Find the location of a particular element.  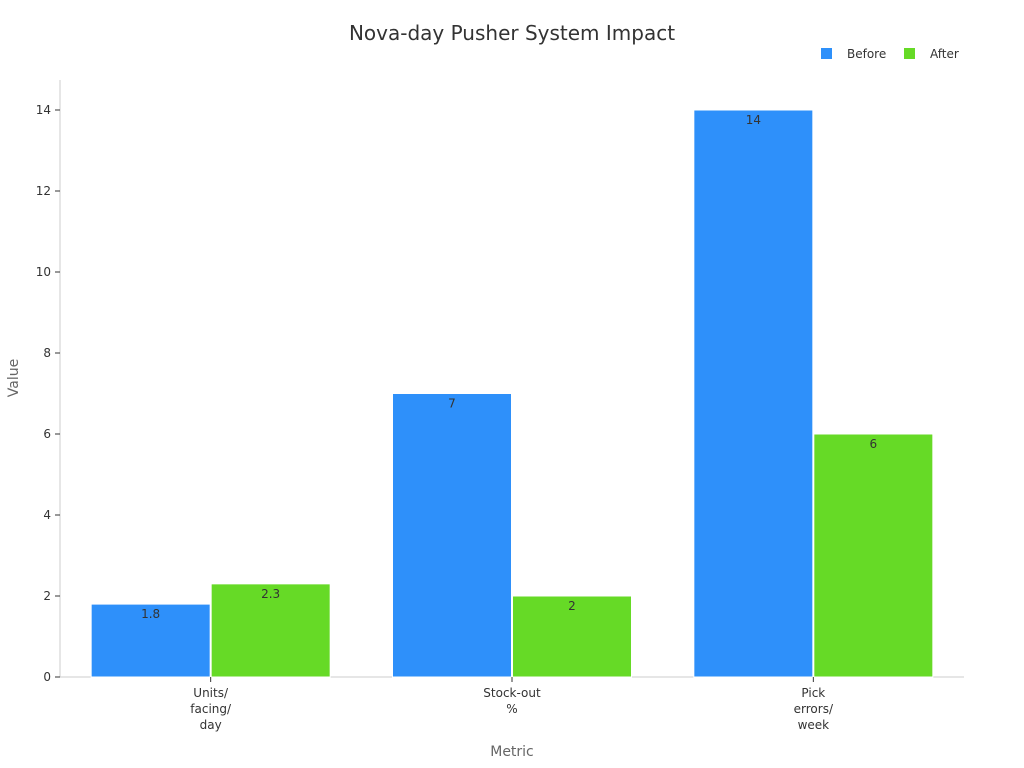

data-label: 7 is located at coordinates (452, 404).